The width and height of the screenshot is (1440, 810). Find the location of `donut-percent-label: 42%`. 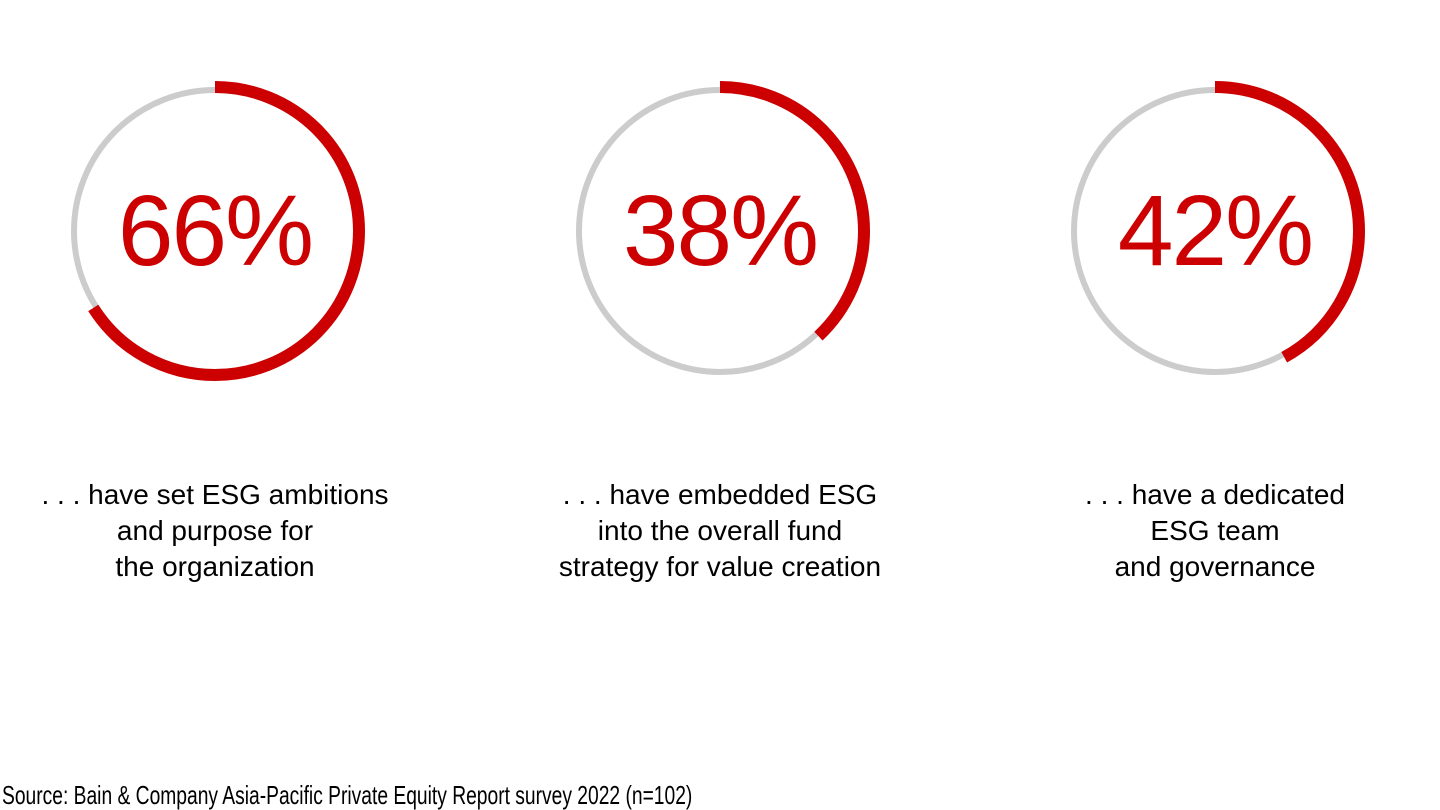

donut-percent-label: 42% is located at coordinates (1215, 231).